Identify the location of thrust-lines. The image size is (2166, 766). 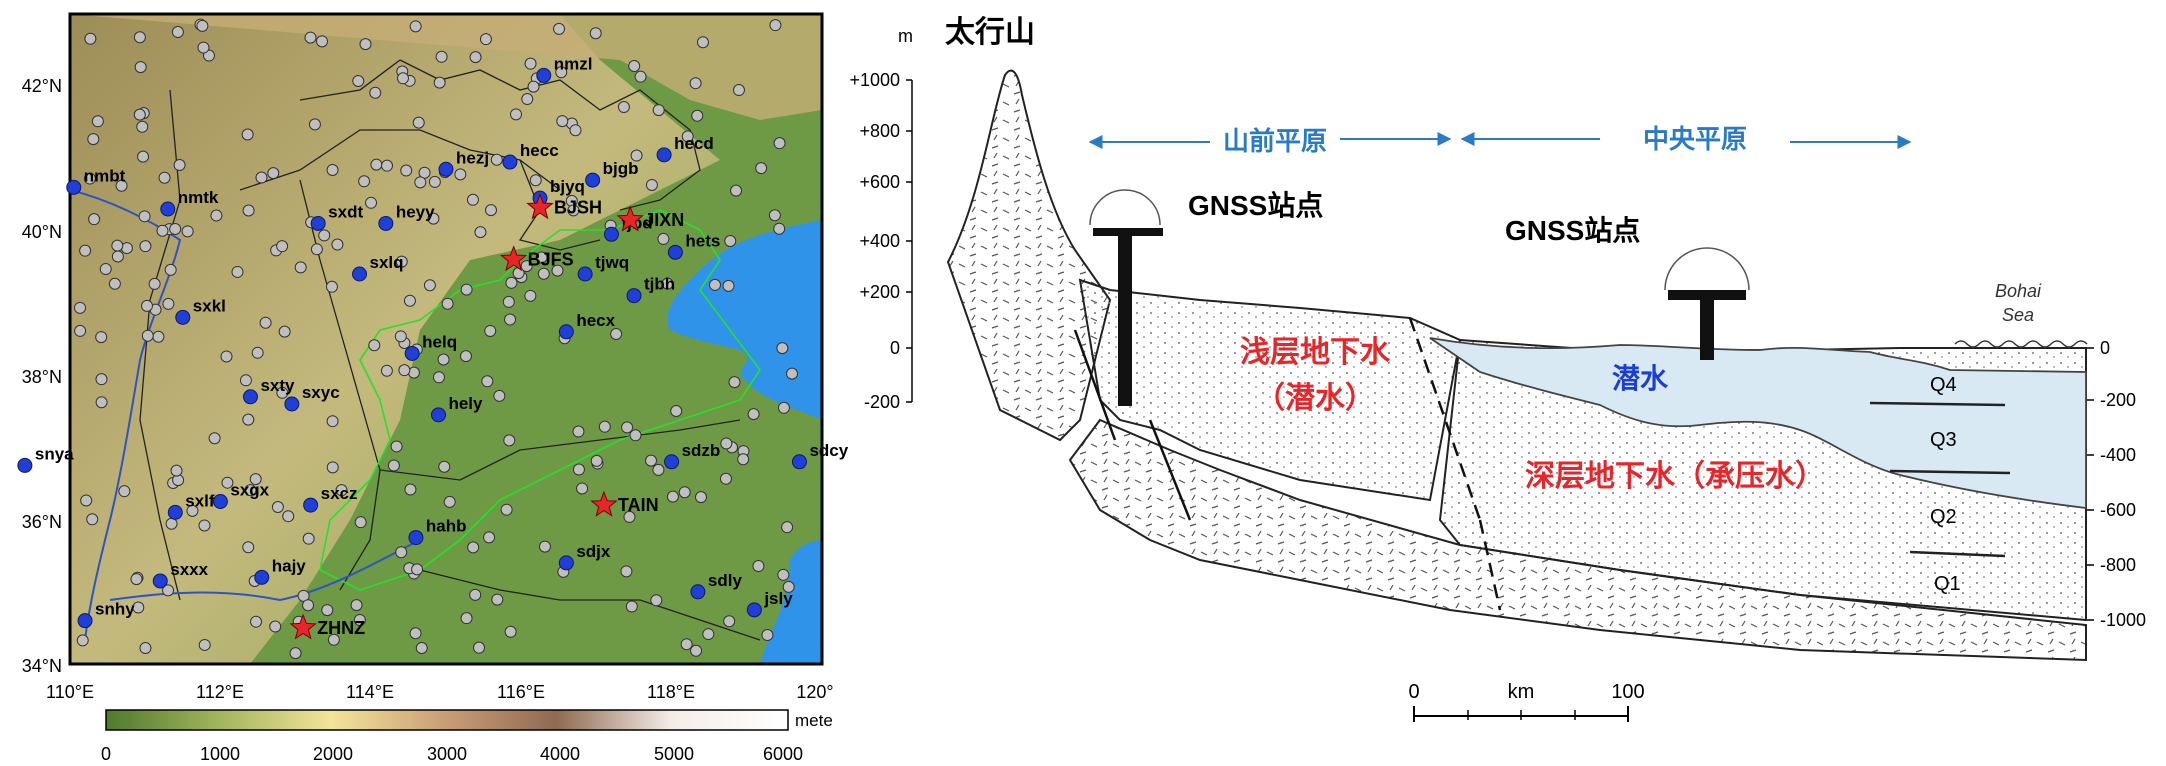
(1132, 425).